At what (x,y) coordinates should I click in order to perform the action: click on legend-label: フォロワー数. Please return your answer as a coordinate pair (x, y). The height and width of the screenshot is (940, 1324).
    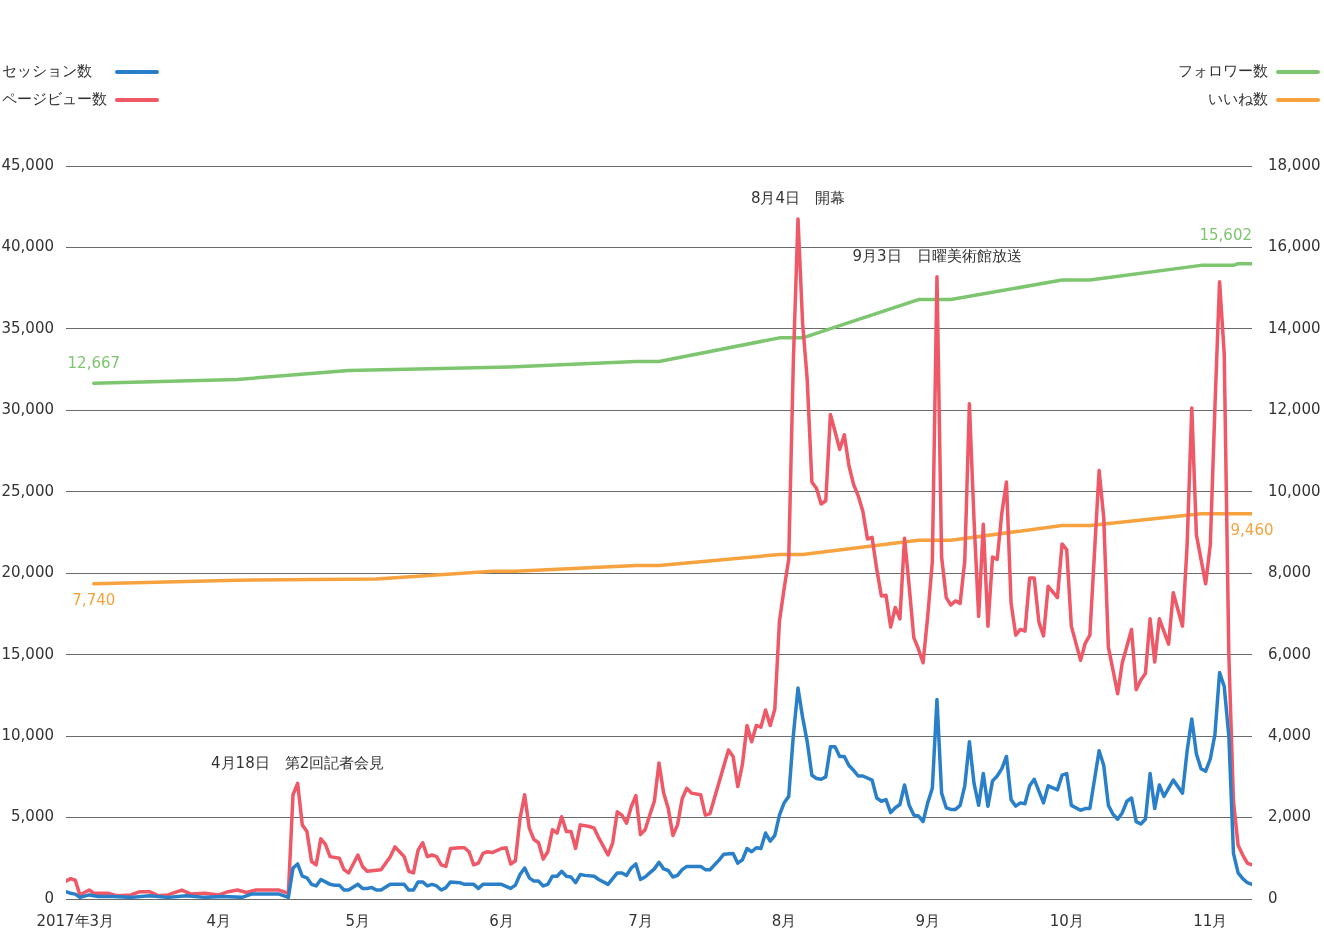
    Looking at the image, I should click on (1223, 70).